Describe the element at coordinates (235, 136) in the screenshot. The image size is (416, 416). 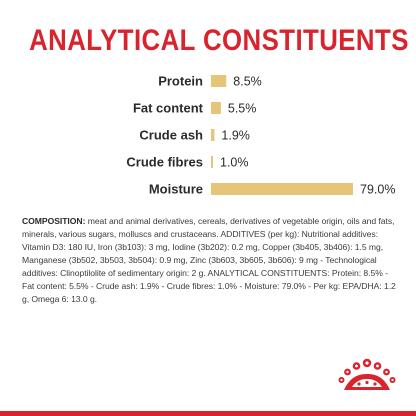
I see `value-label: 1.9%` at that location.